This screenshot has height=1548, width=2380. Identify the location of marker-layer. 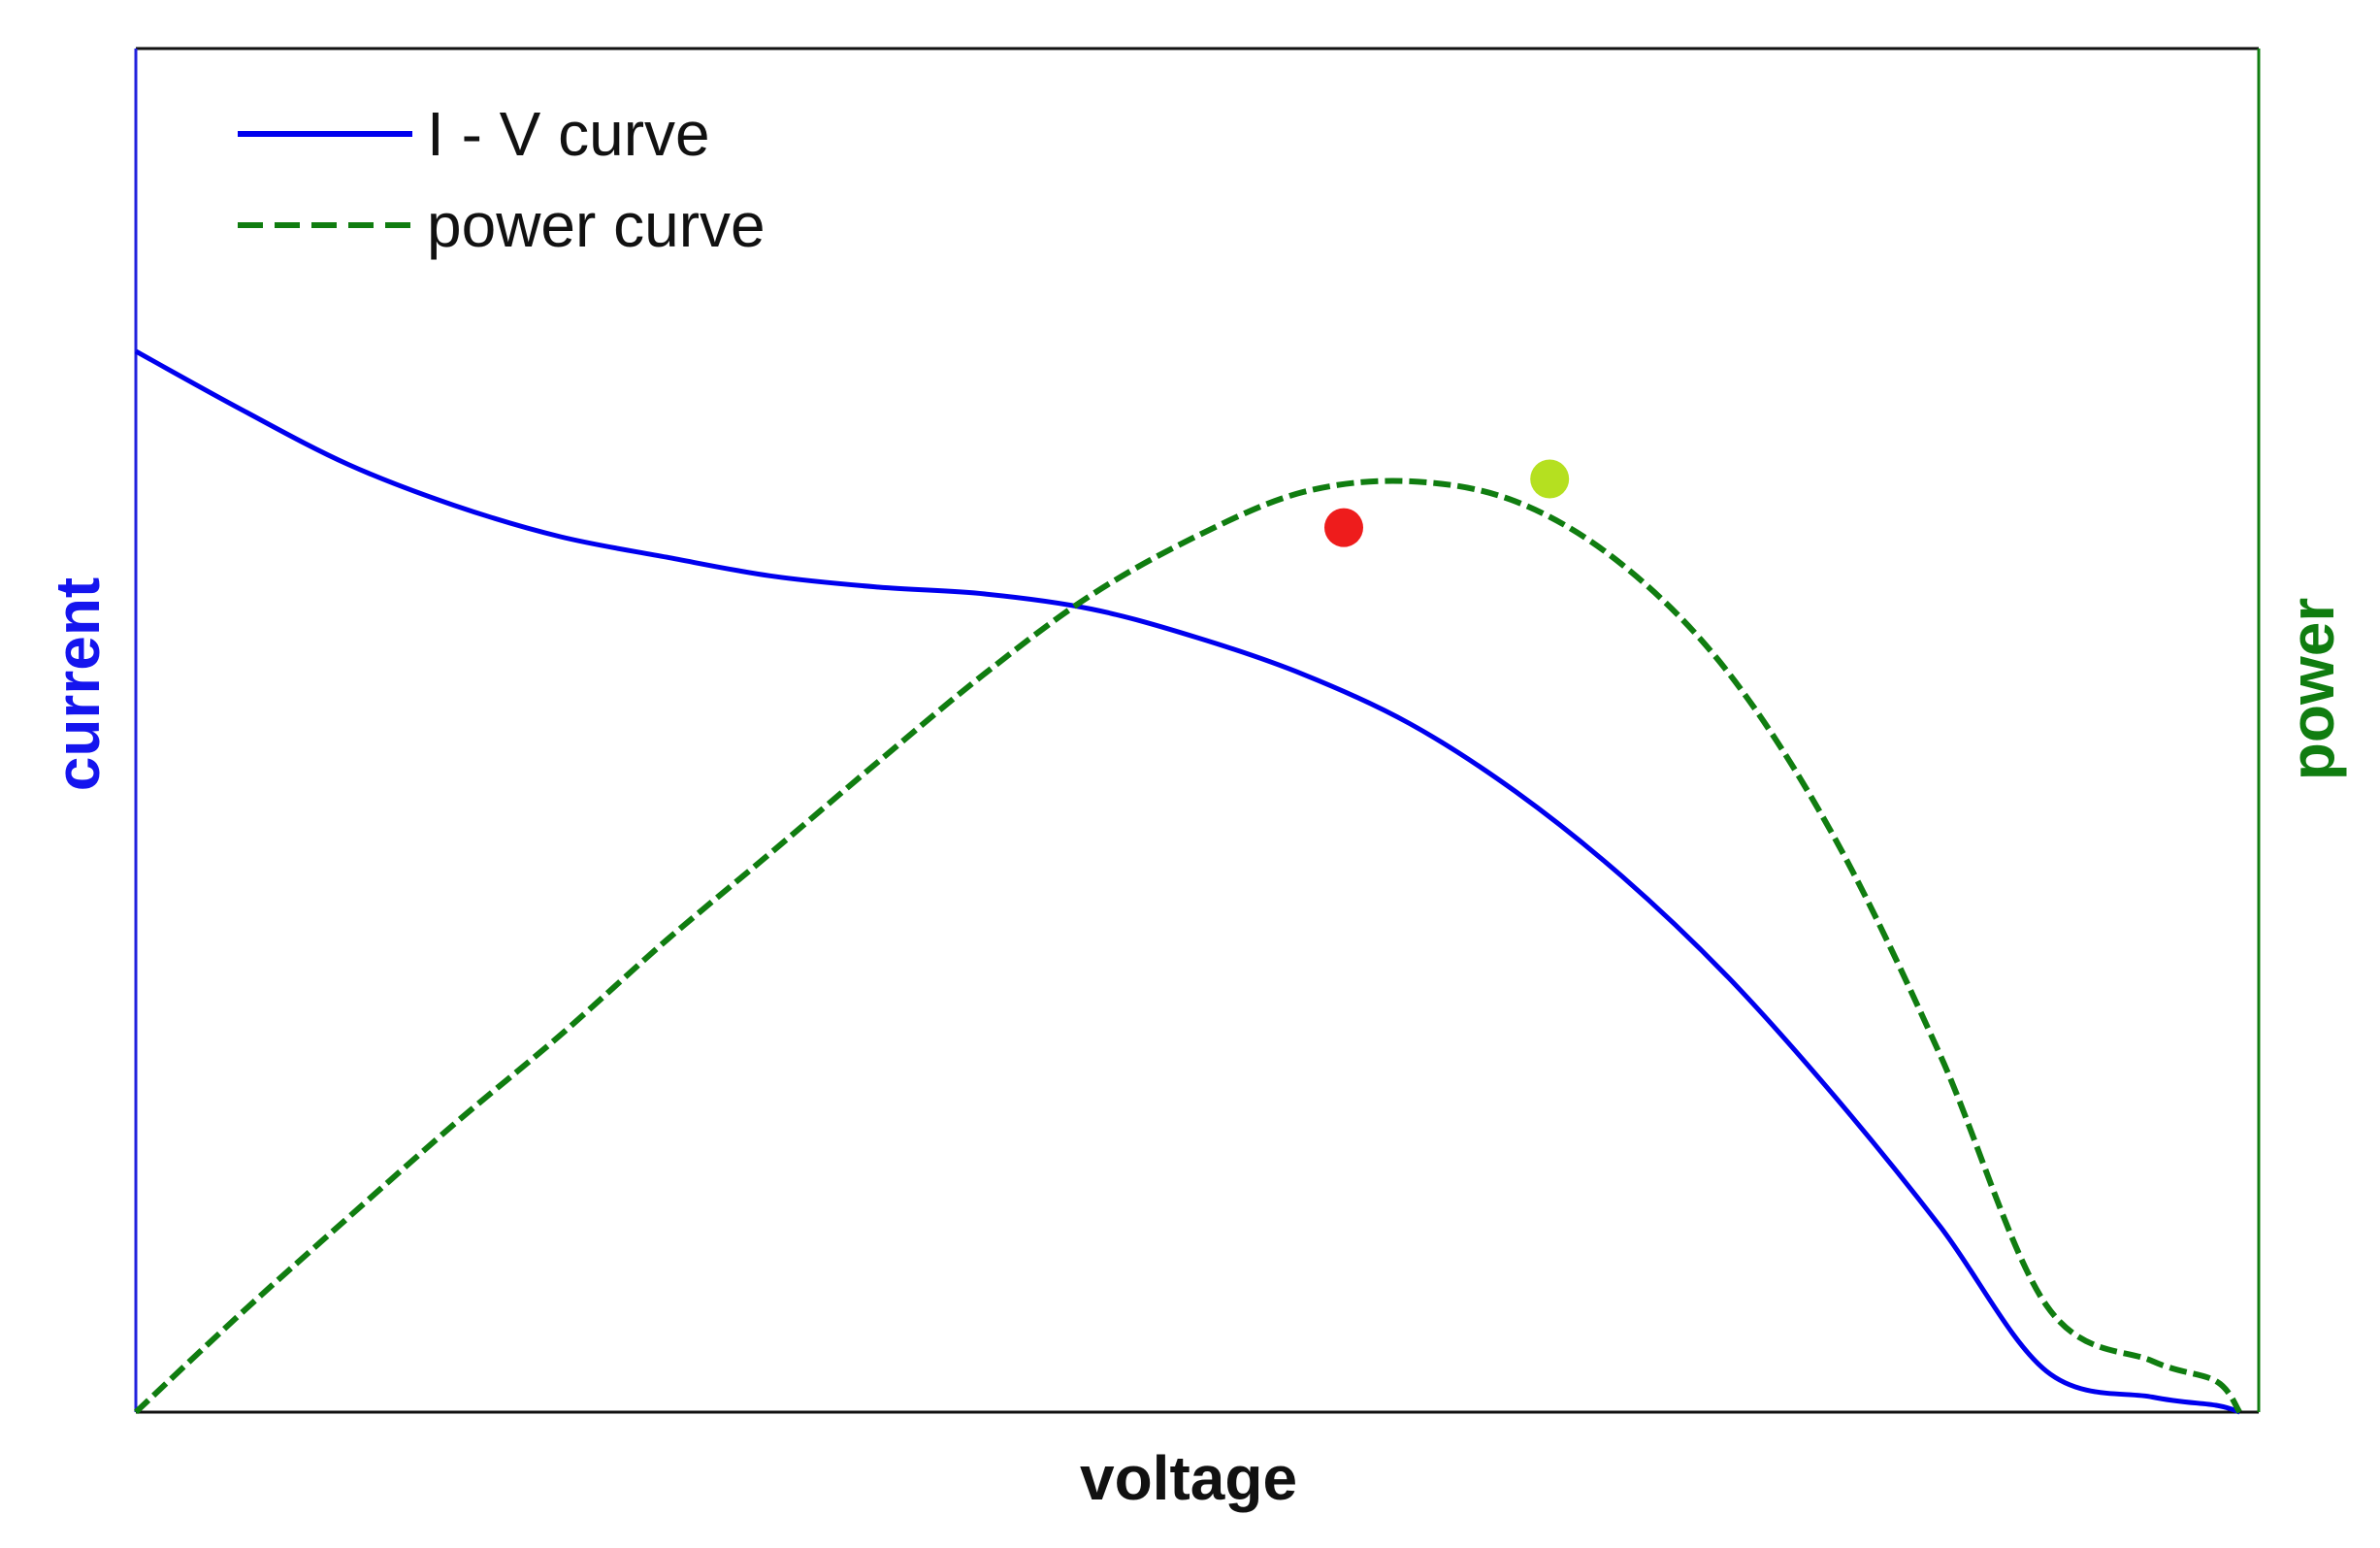
(1447, 503).